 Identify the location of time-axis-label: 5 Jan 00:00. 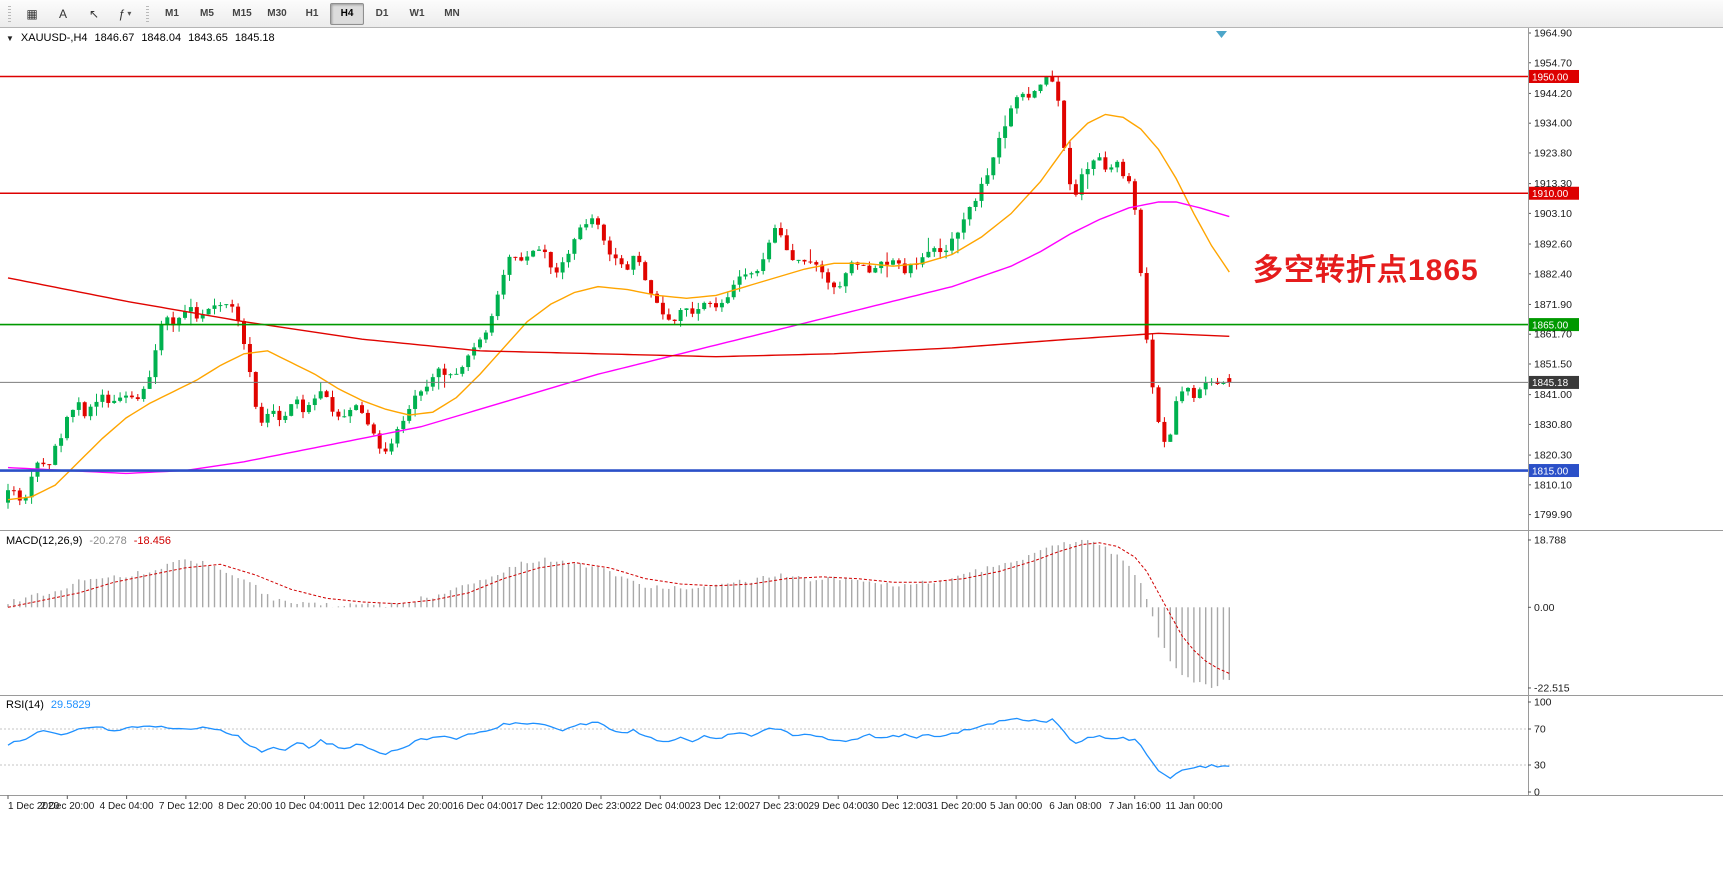
(1016, 806).